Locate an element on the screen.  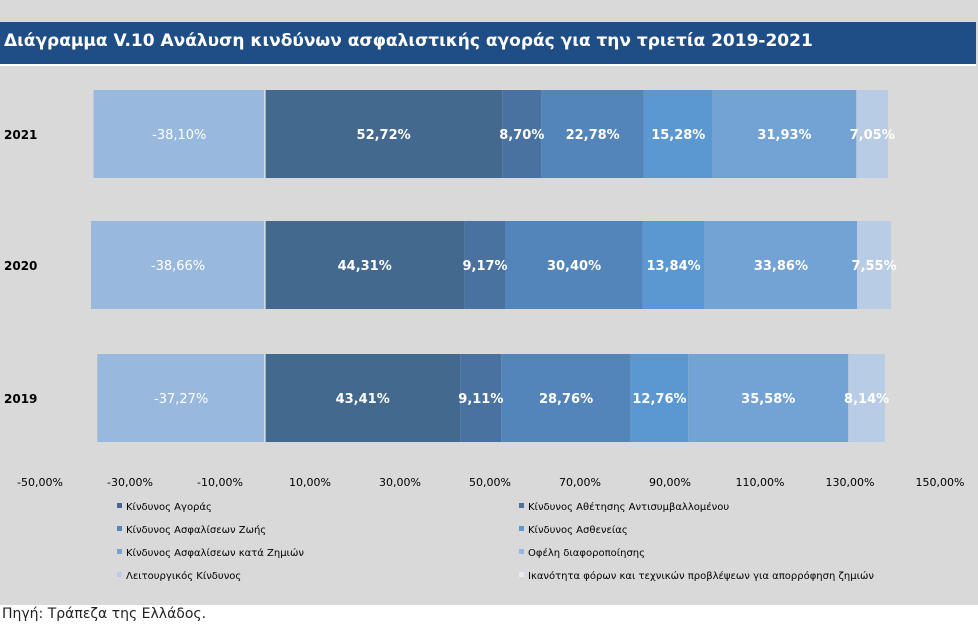
data-label: 8,14% is located at coordinates (866, 399).